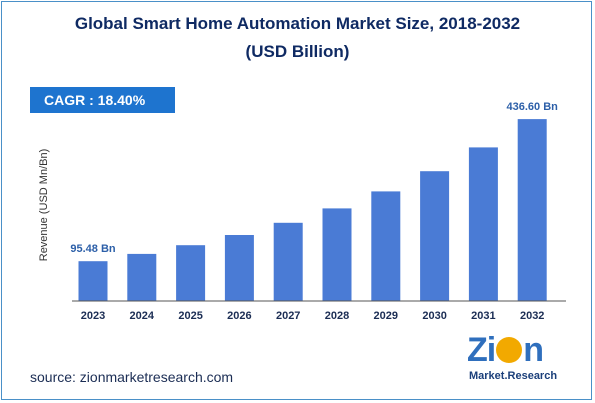 The width and height of the screenshot is (595, 403). I want to click on source-note: source: zionmarketresearch.com, so click(132, 377).